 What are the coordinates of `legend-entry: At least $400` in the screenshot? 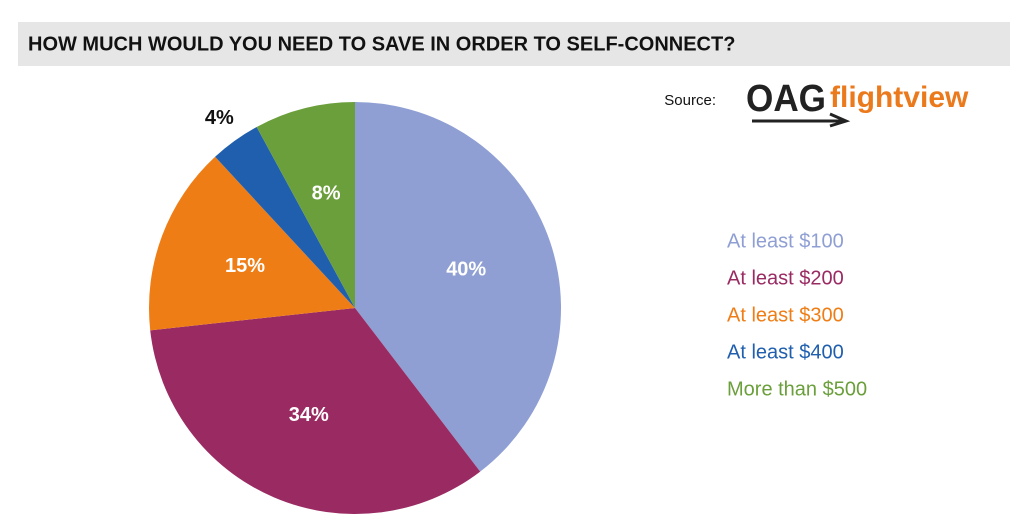 It's located at (785, 352).